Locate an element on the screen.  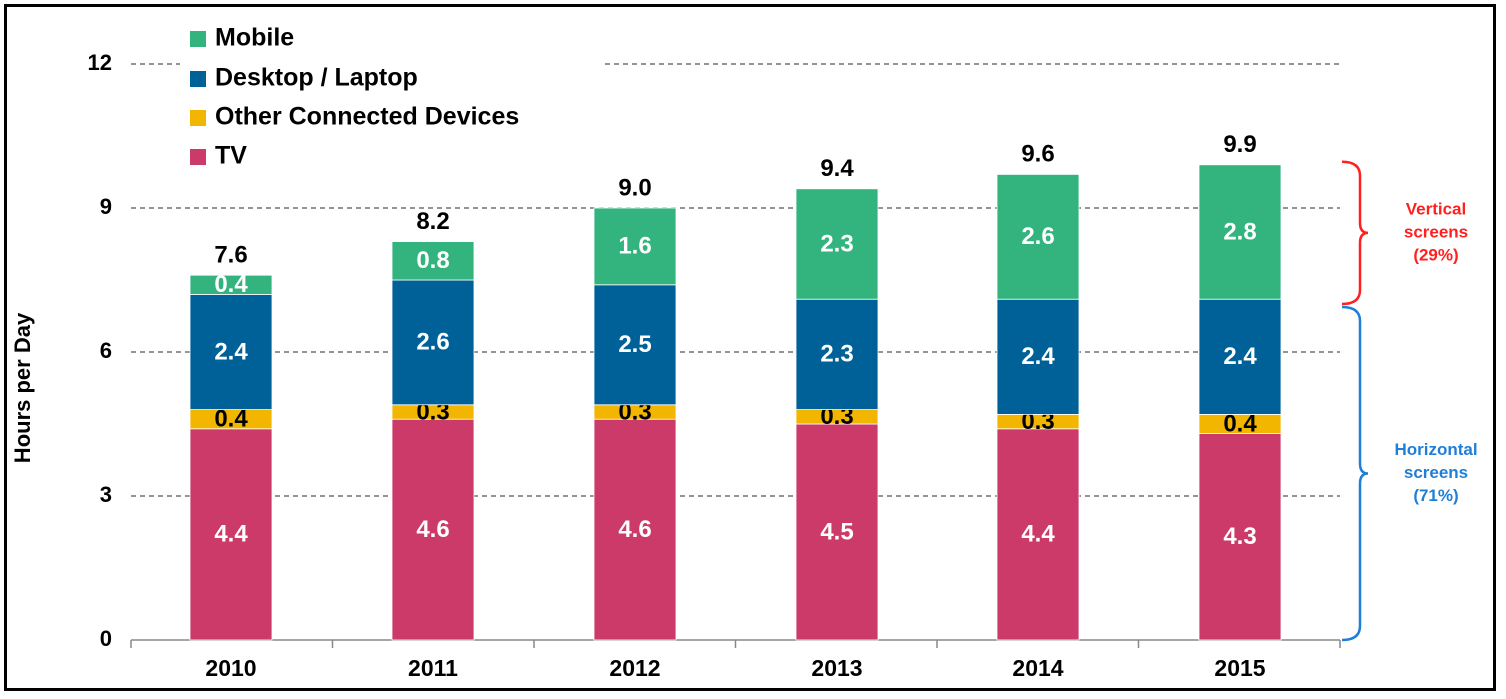
data-label: 1.6 is located at coordinates (634, 246).